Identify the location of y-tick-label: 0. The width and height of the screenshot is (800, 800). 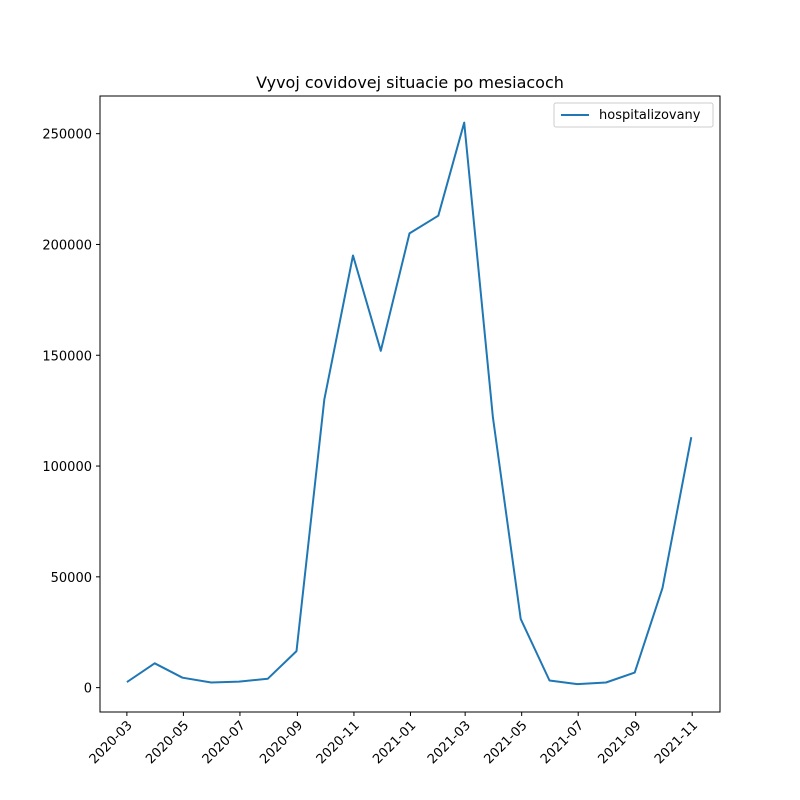
(88, 689).